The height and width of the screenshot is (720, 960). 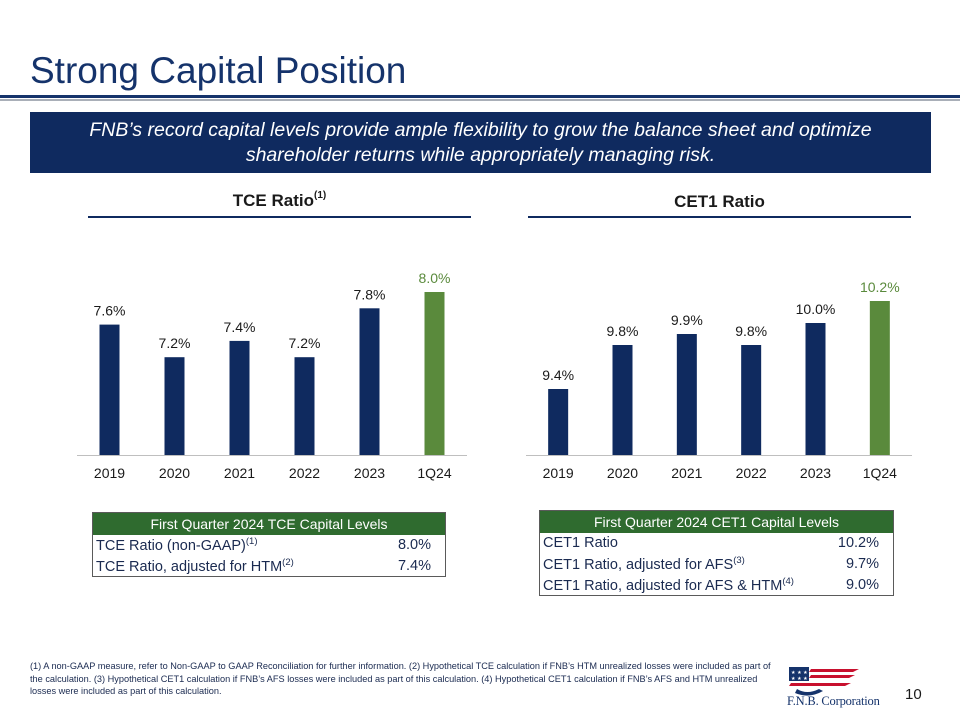 What do you see at coordinates (580, 543) in the screenshot?
I see `row-label-text: CET1 Ratio` at bounding box center [580, 543].